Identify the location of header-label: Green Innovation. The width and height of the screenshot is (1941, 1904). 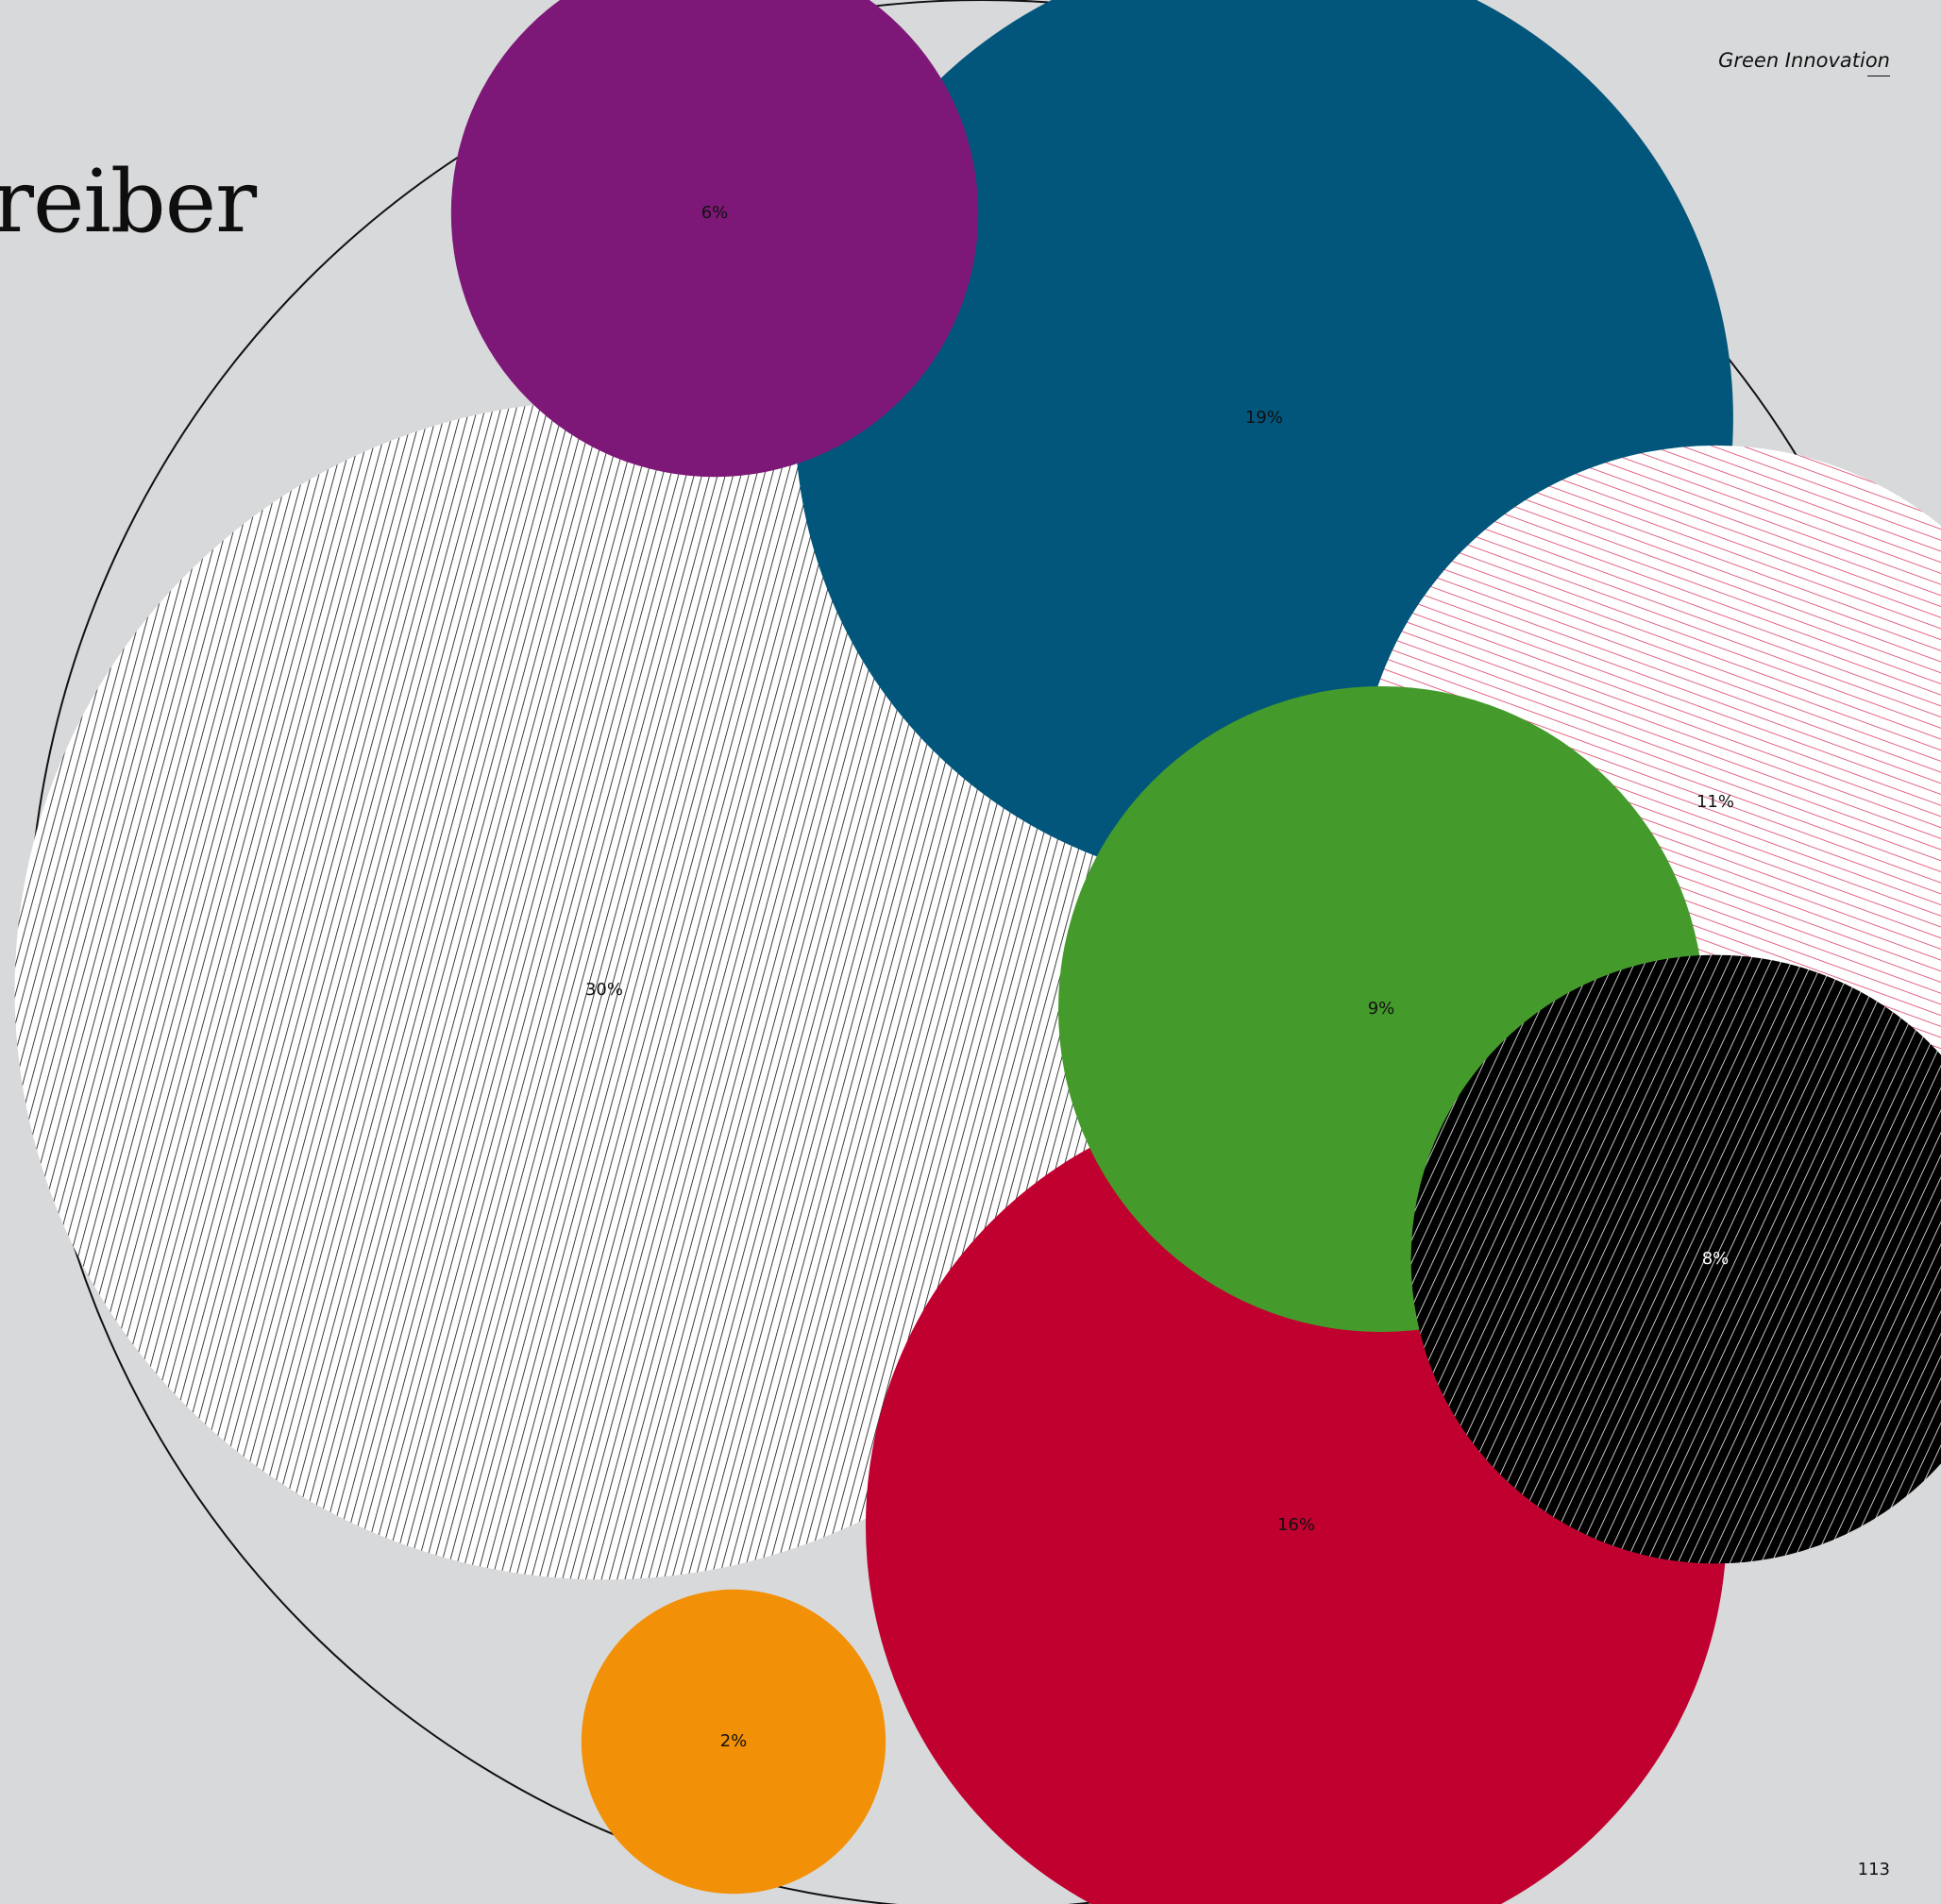
(1804, 60).